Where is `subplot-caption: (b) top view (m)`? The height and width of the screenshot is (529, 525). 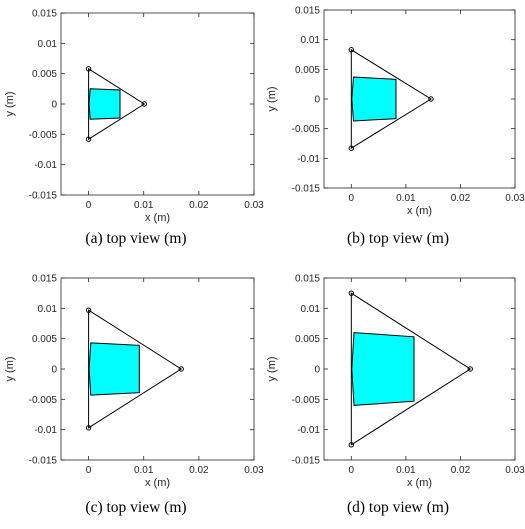
subplot-caption: (b) top view (m) is located at coordinates (398, 238).